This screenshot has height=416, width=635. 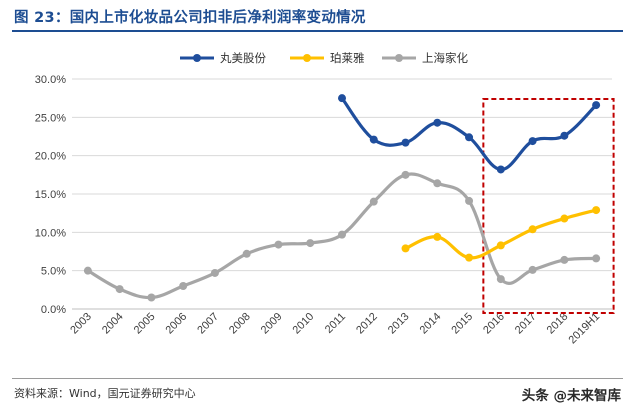 What do you see at coordinates (50, 157) in the screenshot?
I see `y-tick-label: 20.0%` at bounding box center [50, 157].